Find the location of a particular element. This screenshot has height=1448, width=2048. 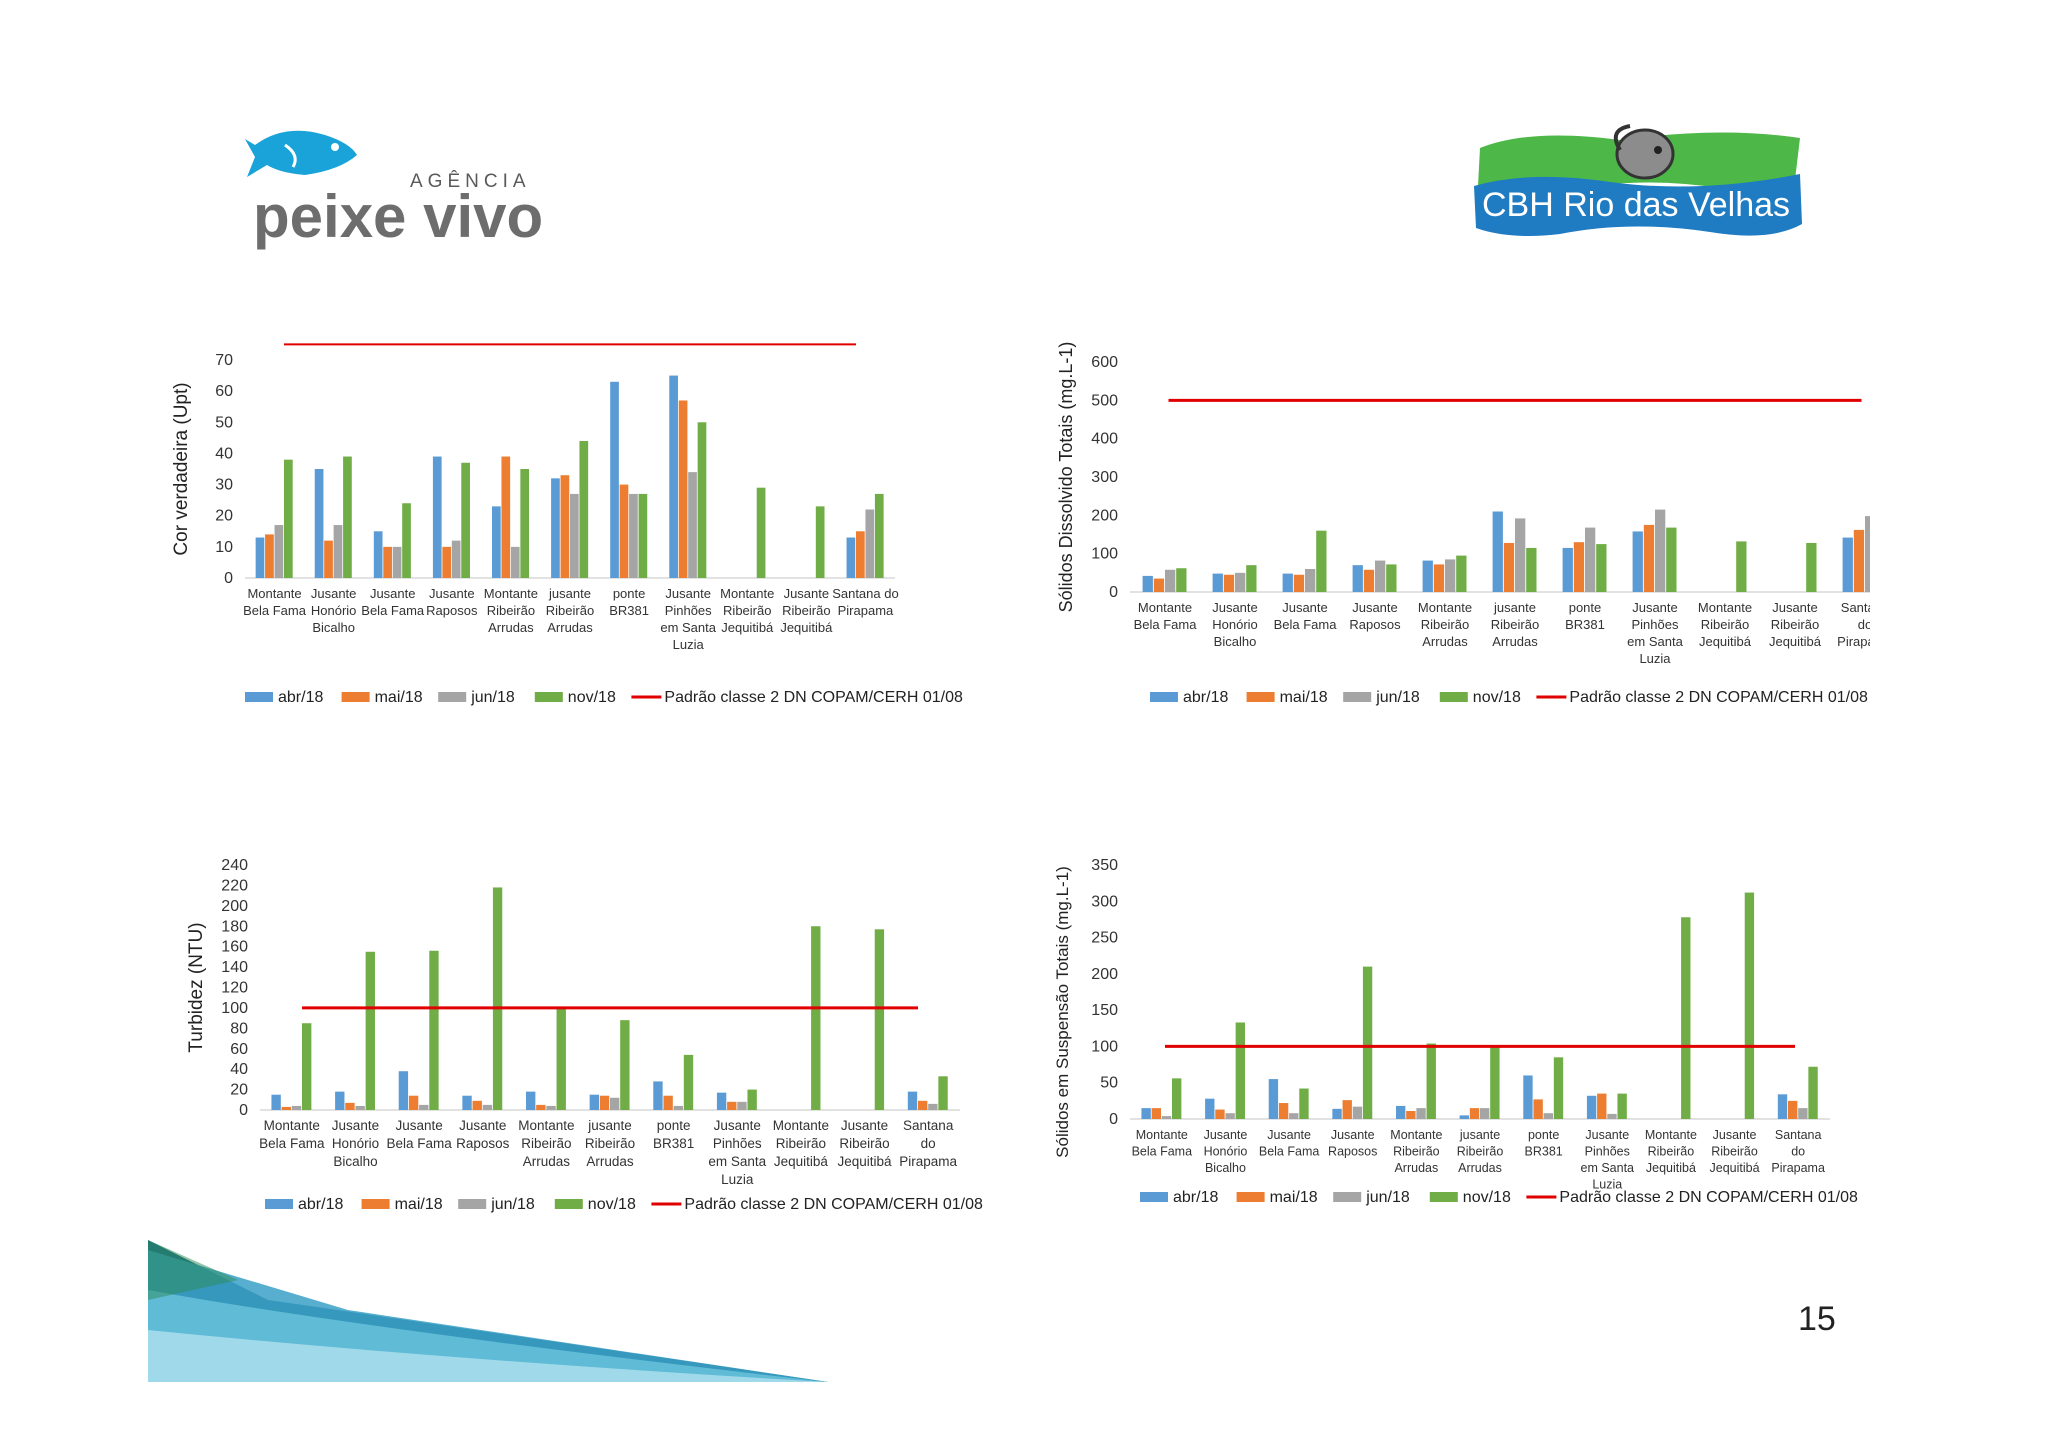

x-category-label: Arrudas is located at coordinates (570, 627).